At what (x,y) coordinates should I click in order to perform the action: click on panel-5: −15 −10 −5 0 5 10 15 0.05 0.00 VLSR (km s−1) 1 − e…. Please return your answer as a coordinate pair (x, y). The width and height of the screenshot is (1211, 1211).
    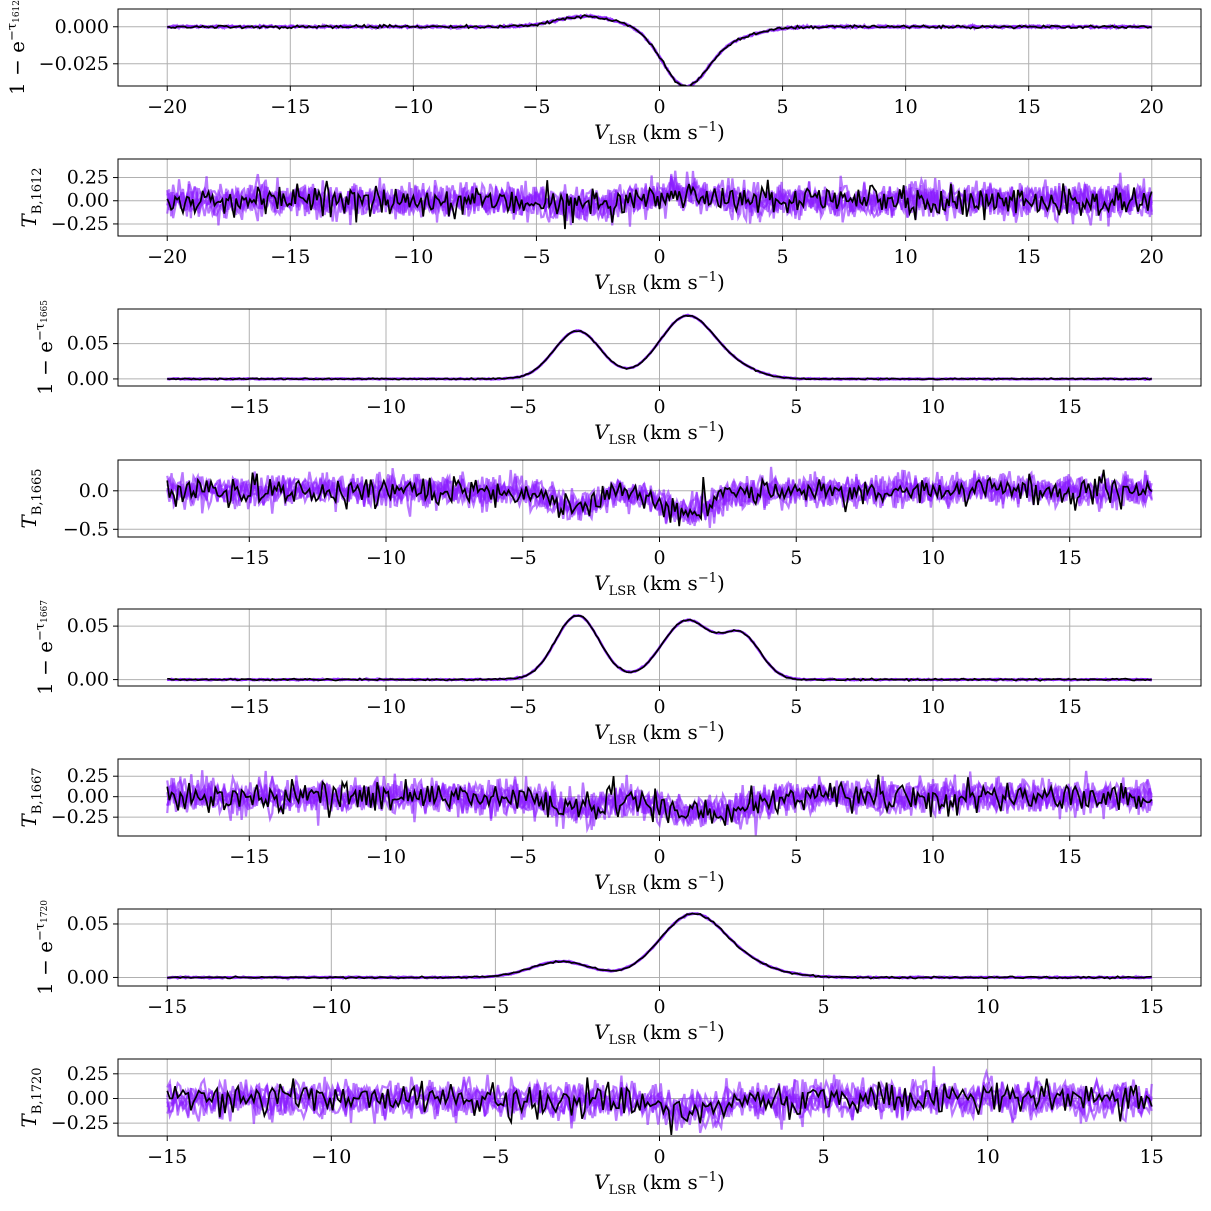
    Looking at the image, I should click on (617, 674).